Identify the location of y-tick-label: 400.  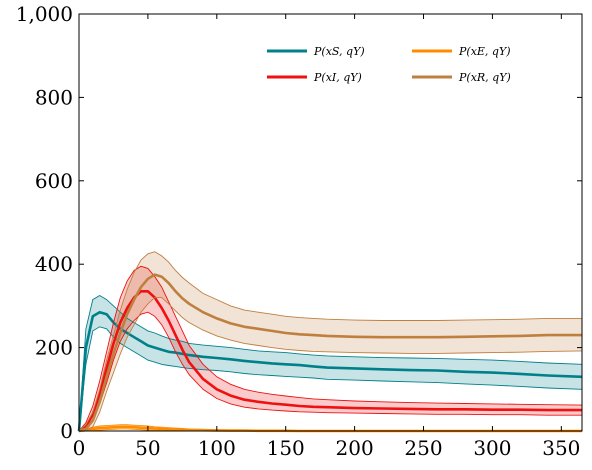
(54, 264).